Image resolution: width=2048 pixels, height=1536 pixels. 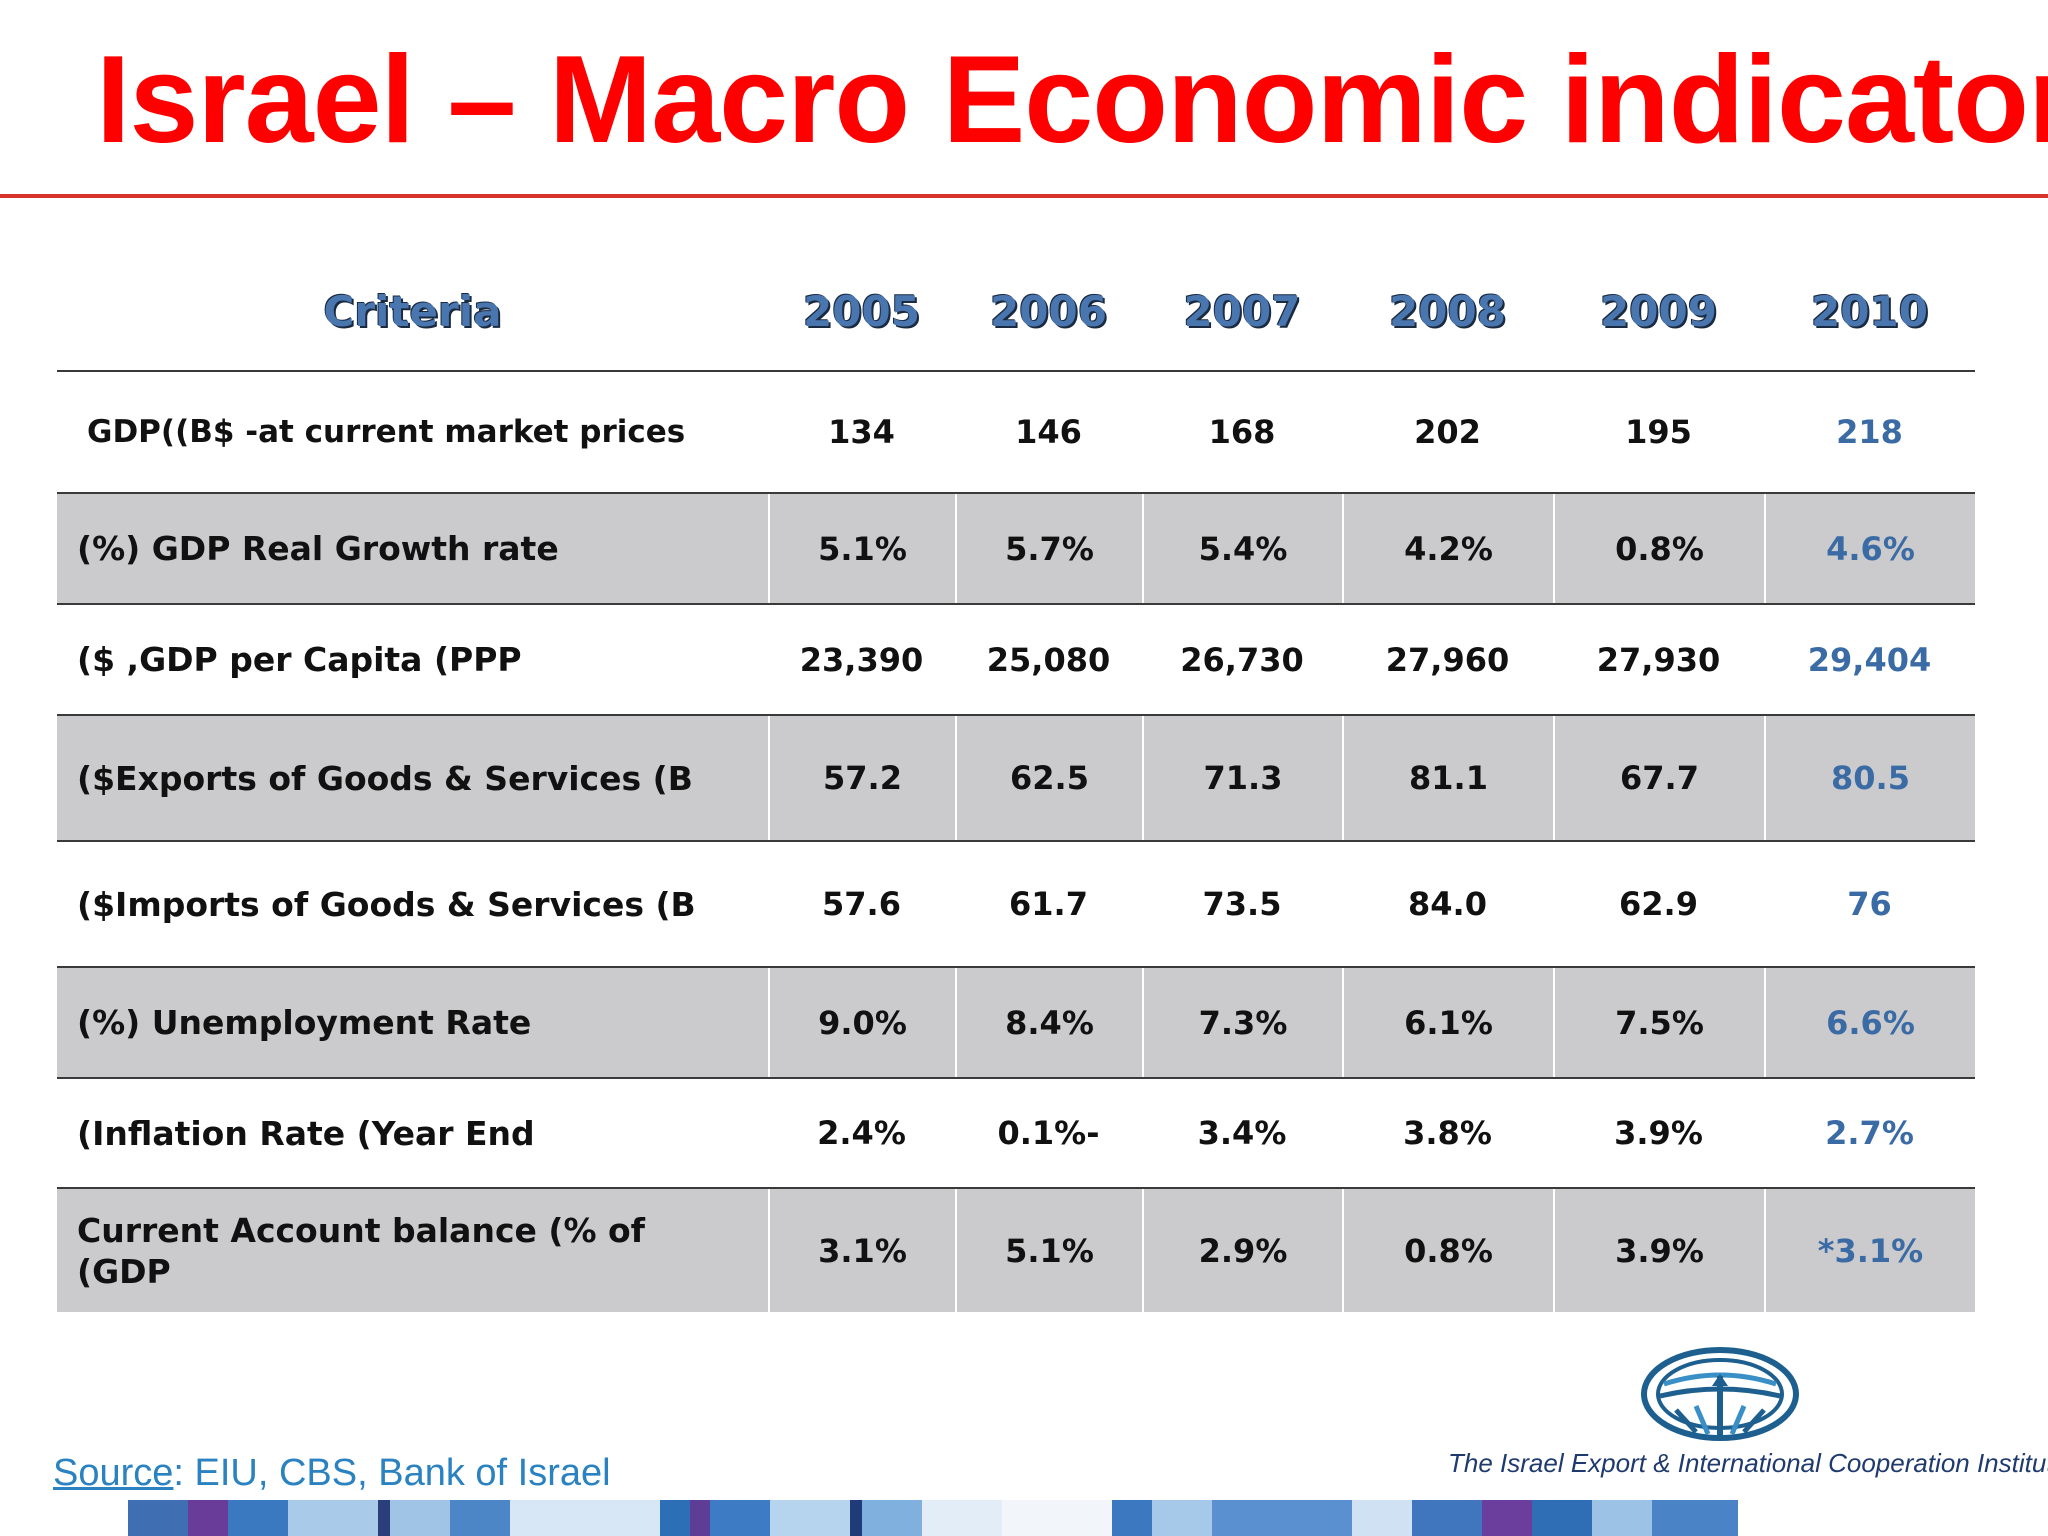 What do you see at coordinates (1048, 778) in the screenshot?
I see `table-cell: 62.5` at bounding box center [1048, 778].